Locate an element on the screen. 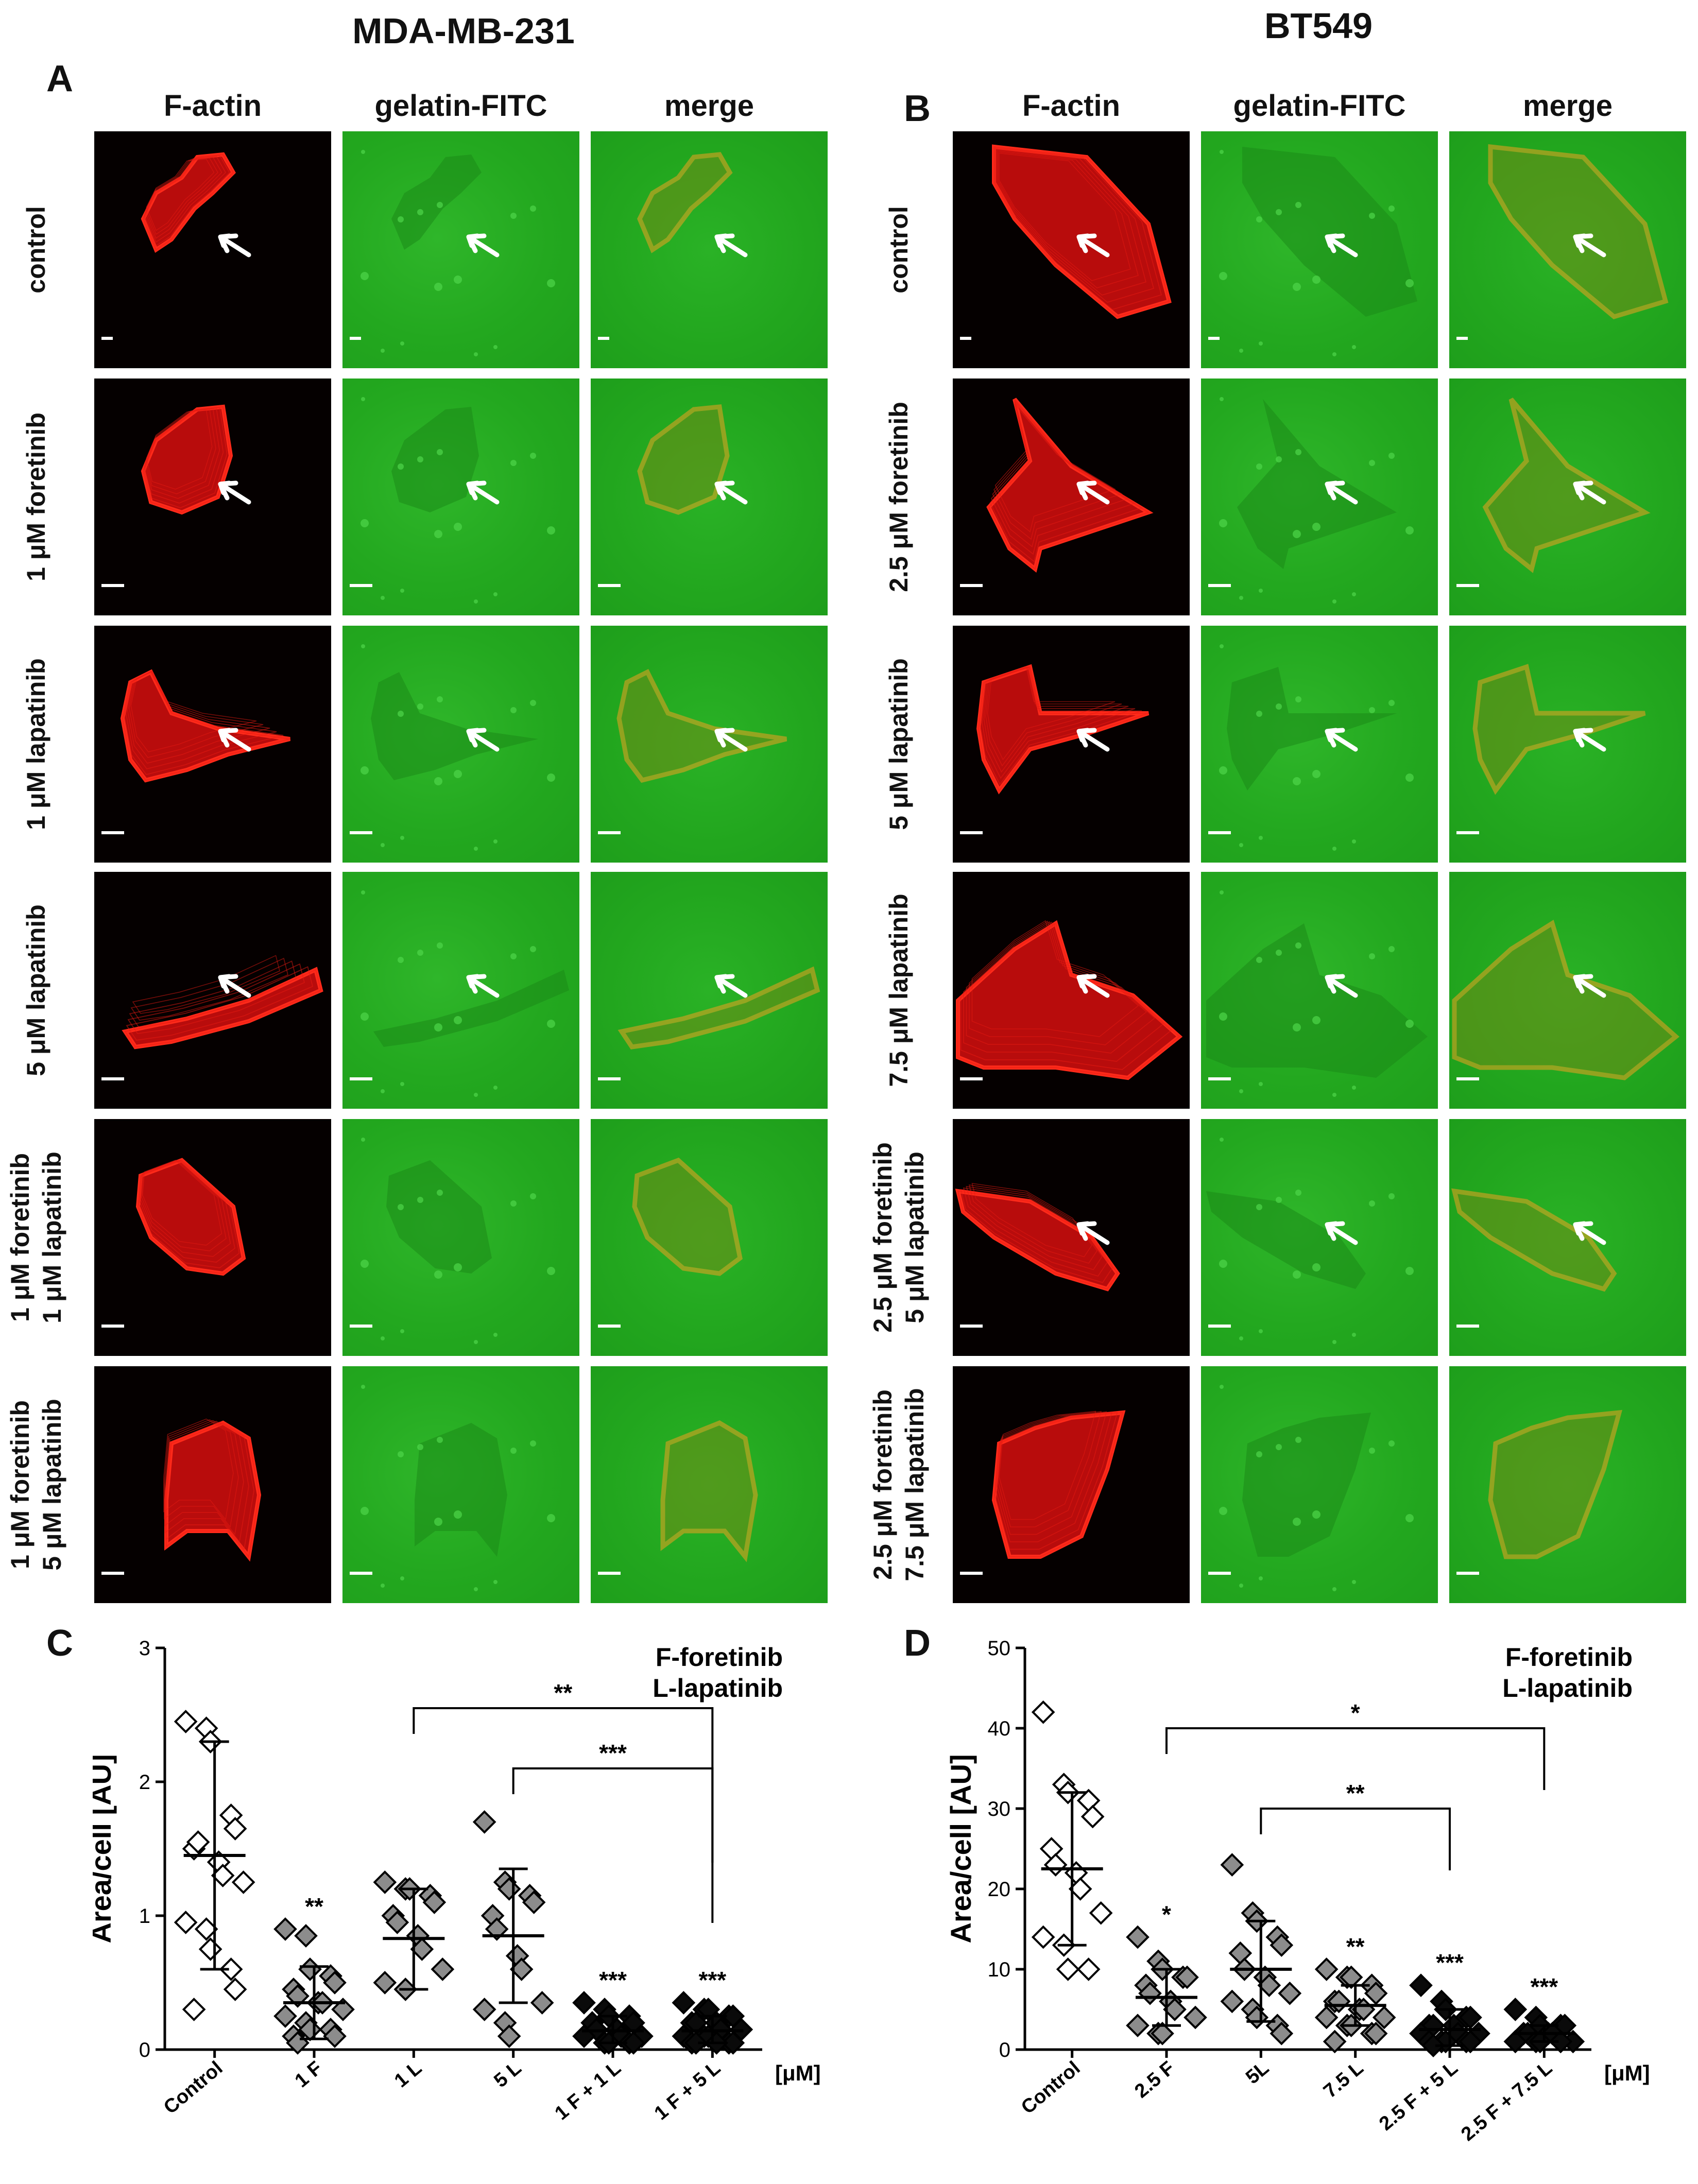 The height and width of the screenshot is (2184, 1698). row-label: 2.5 μM foretinib 7.5 μM lapatinib is located at coordinates (899, 1485).